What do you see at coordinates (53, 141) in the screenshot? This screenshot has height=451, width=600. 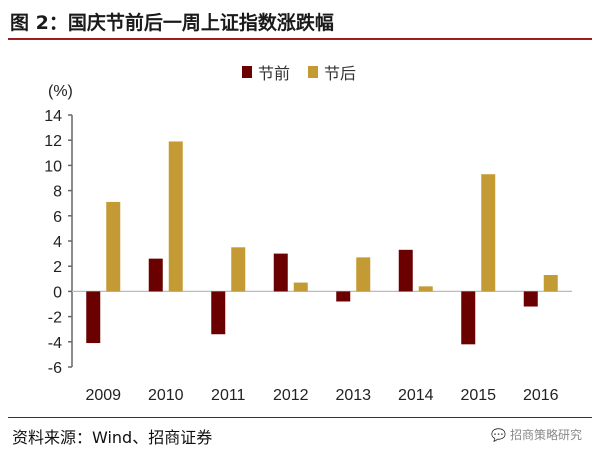 I see `y-tick-label: 12` at bounding box center [53, 141].